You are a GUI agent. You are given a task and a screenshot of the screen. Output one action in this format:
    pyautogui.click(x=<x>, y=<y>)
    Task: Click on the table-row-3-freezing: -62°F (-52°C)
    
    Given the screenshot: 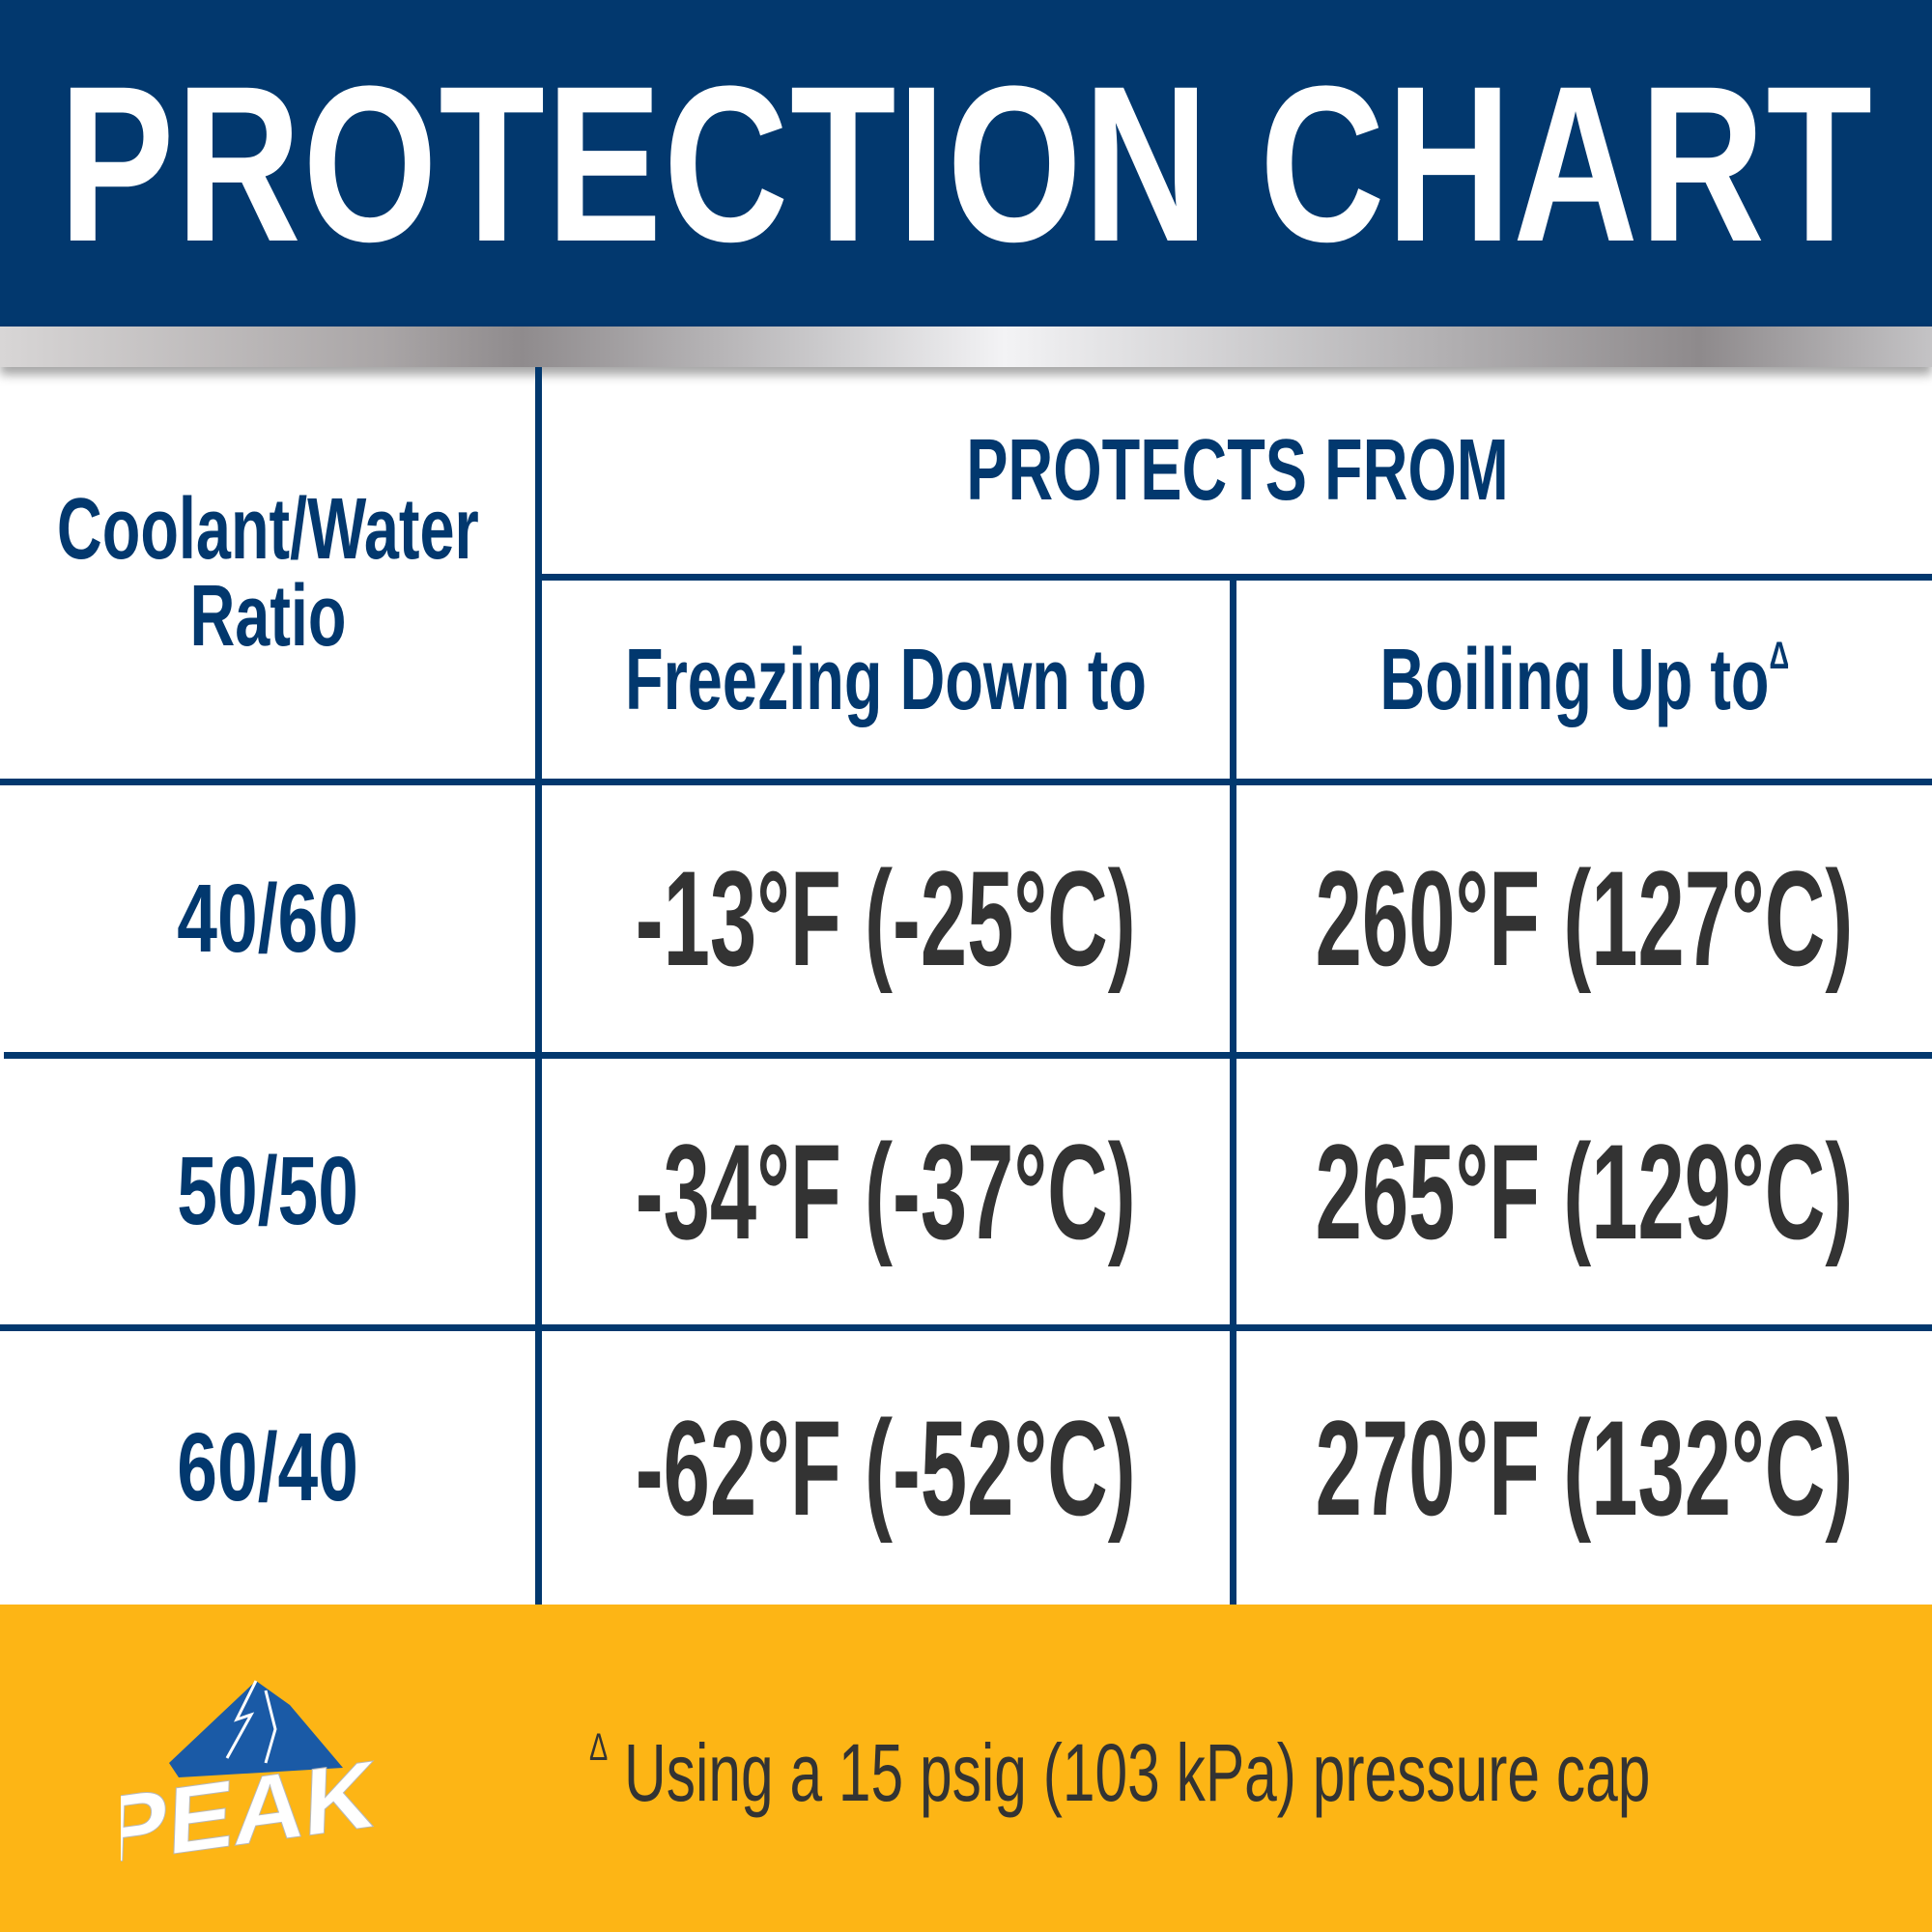 What is the action you would take?
    pyautogui.click(x=886, y=1468)
    